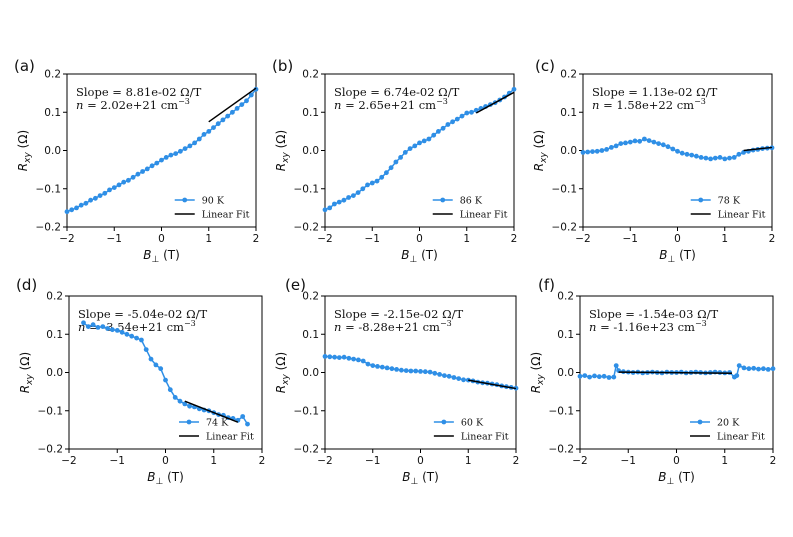 Image resolution: width=793 pixels, height=537 pixels. What do you see at coordinates (391, 104) in the screenshot?
I see `density-annotation: n = 2.65e+21 cm−3` at bounding box center [391, 104].